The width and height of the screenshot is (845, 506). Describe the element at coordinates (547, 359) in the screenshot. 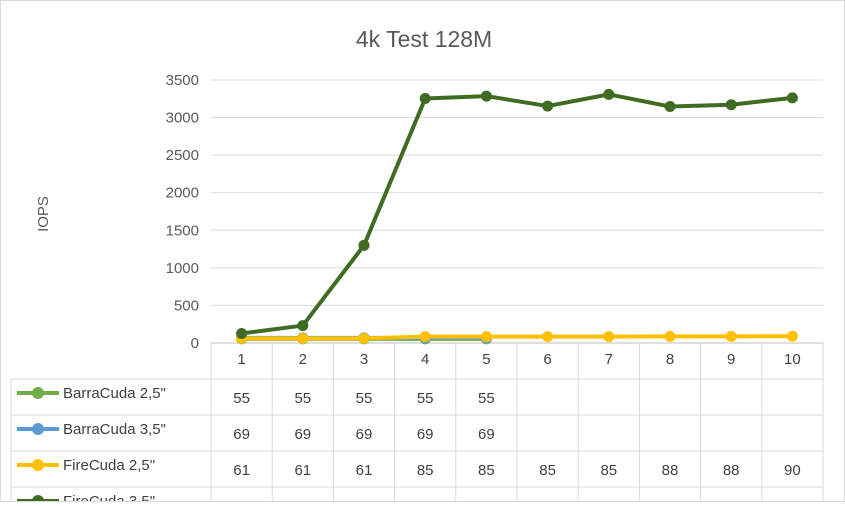

I see `x-tick-label: 6` at that location.